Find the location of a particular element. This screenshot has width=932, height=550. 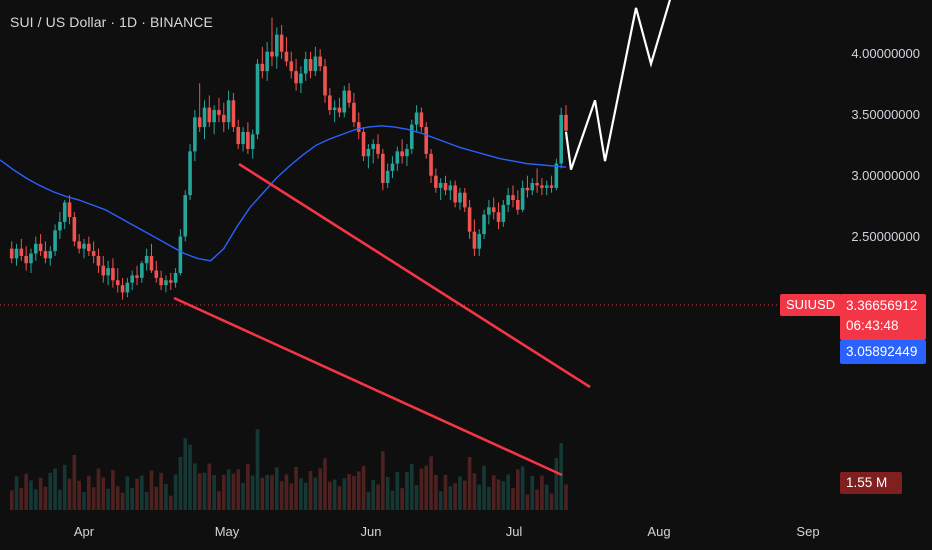

x-tick-label: Sep is located at coordinates (808, 531).